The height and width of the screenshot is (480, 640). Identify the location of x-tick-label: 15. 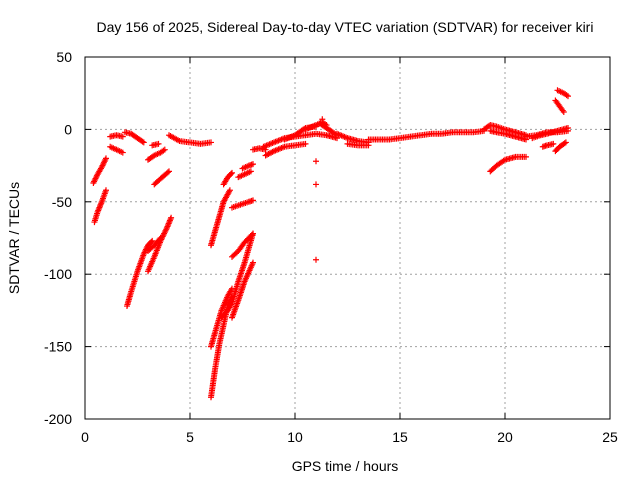
(400, 437).